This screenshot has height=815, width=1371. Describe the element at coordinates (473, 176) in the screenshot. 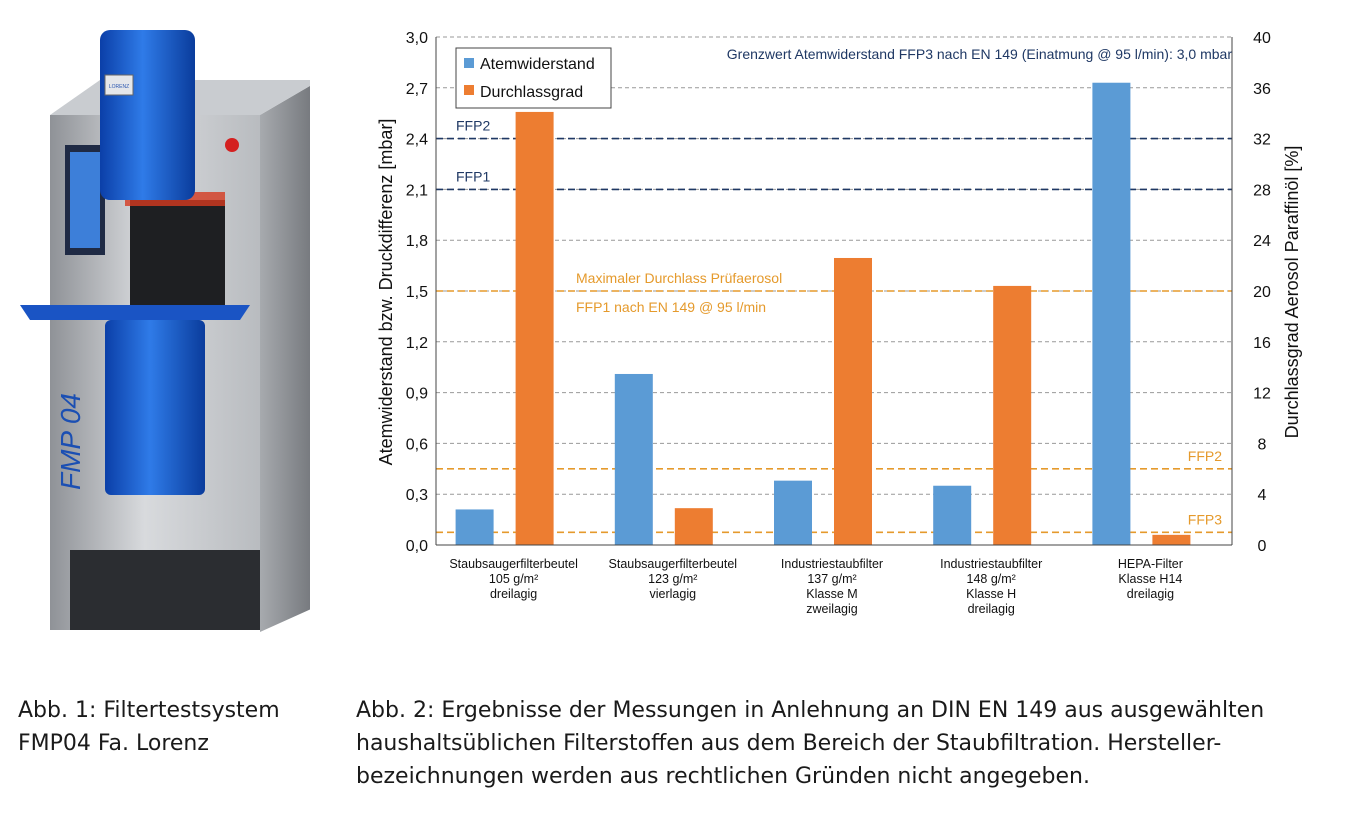

I see `reference-line-label: FFP1` at that location.